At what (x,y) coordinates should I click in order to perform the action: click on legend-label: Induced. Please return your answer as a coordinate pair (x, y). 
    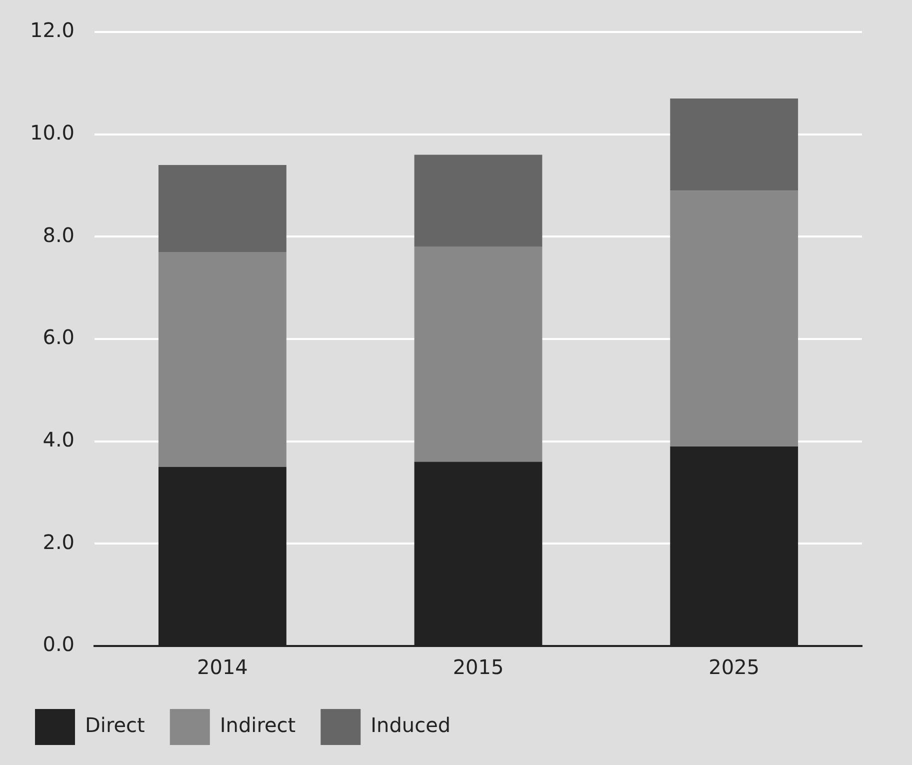
    Looking at the image, I should click on (410, 725).